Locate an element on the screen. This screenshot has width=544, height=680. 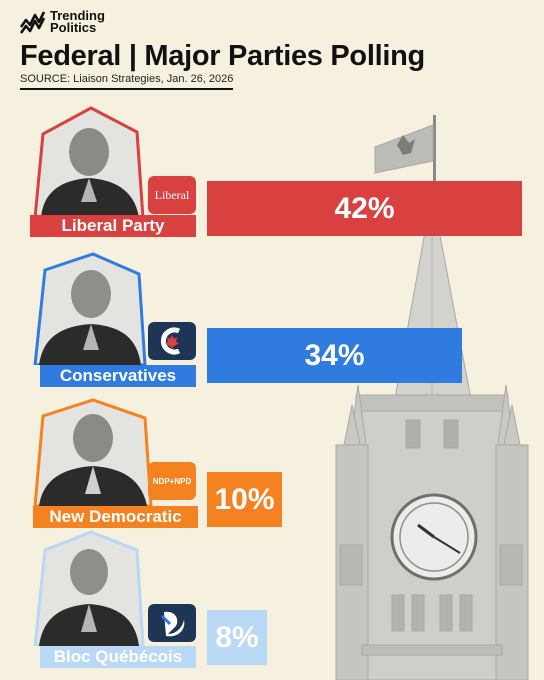
bar-label-ndp: New Democratic is located at coordinates (115, 517).